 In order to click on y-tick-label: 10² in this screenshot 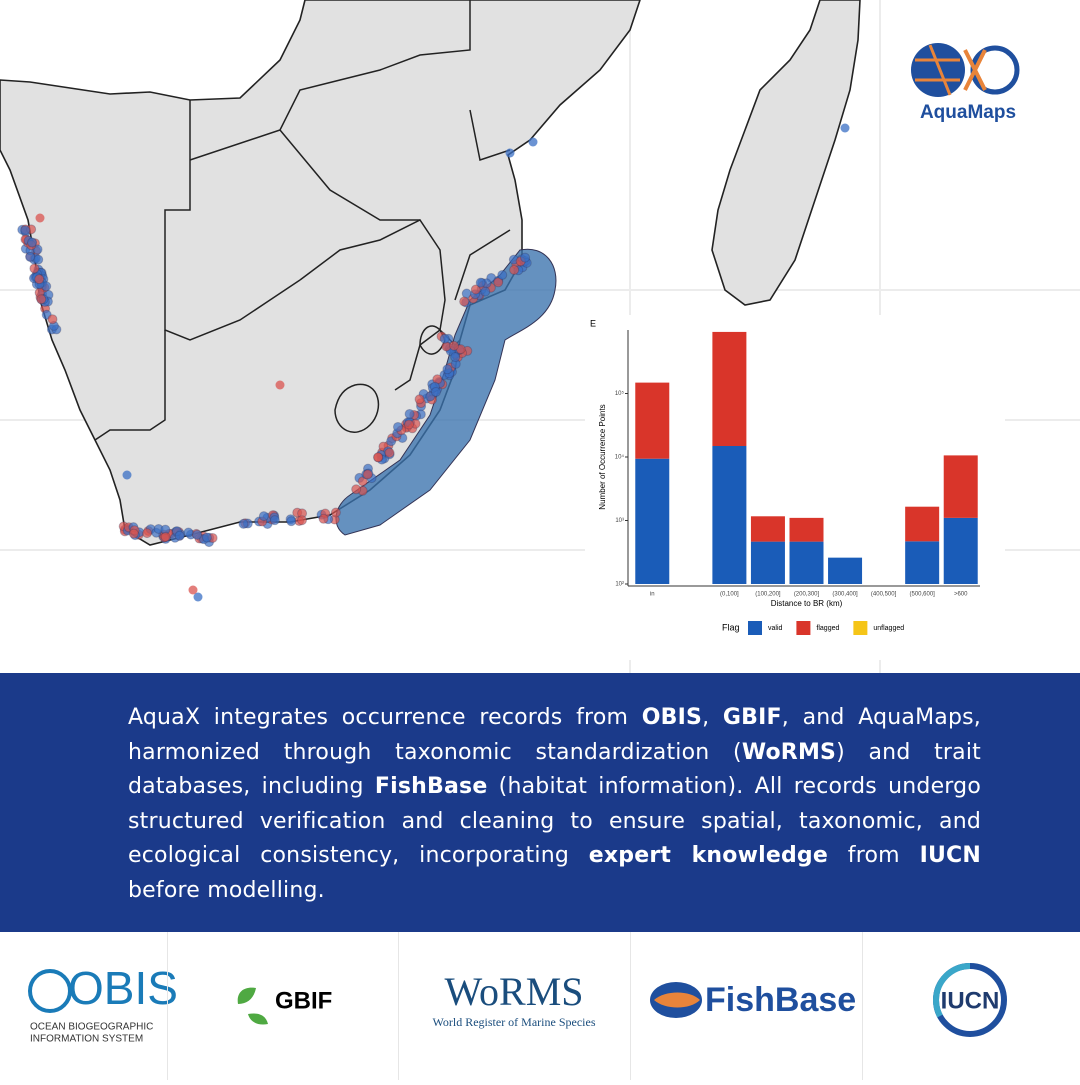, I will do `click(619, 585)`.